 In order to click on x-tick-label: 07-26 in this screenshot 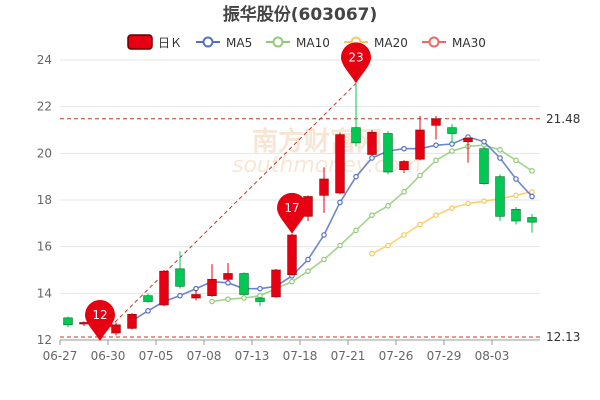, I will do `click(396, 356)`.